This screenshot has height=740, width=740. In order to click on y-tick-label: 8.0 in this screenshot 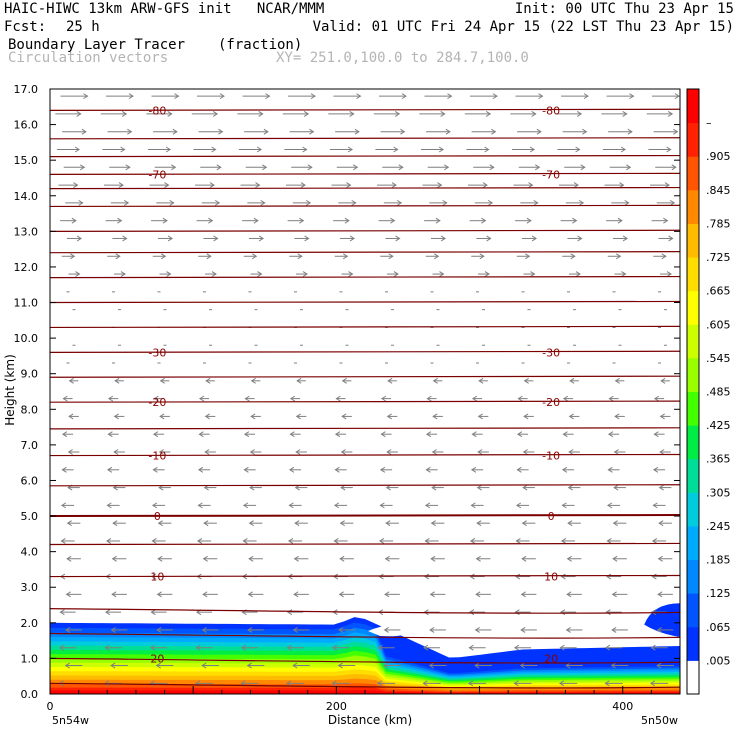, I will do `click(30, 409)`.